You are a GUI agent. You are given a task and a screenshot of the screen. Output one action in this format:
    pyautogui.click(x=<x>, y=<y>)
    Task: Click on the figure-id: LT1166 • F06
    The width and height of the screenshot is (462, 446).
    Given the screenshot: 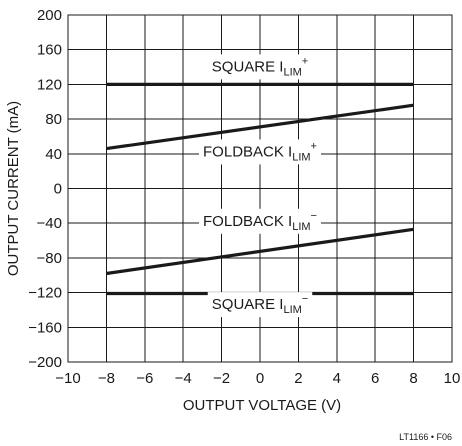 What is the action you would take?
    pyautogui.click(x=425, y=437)
    